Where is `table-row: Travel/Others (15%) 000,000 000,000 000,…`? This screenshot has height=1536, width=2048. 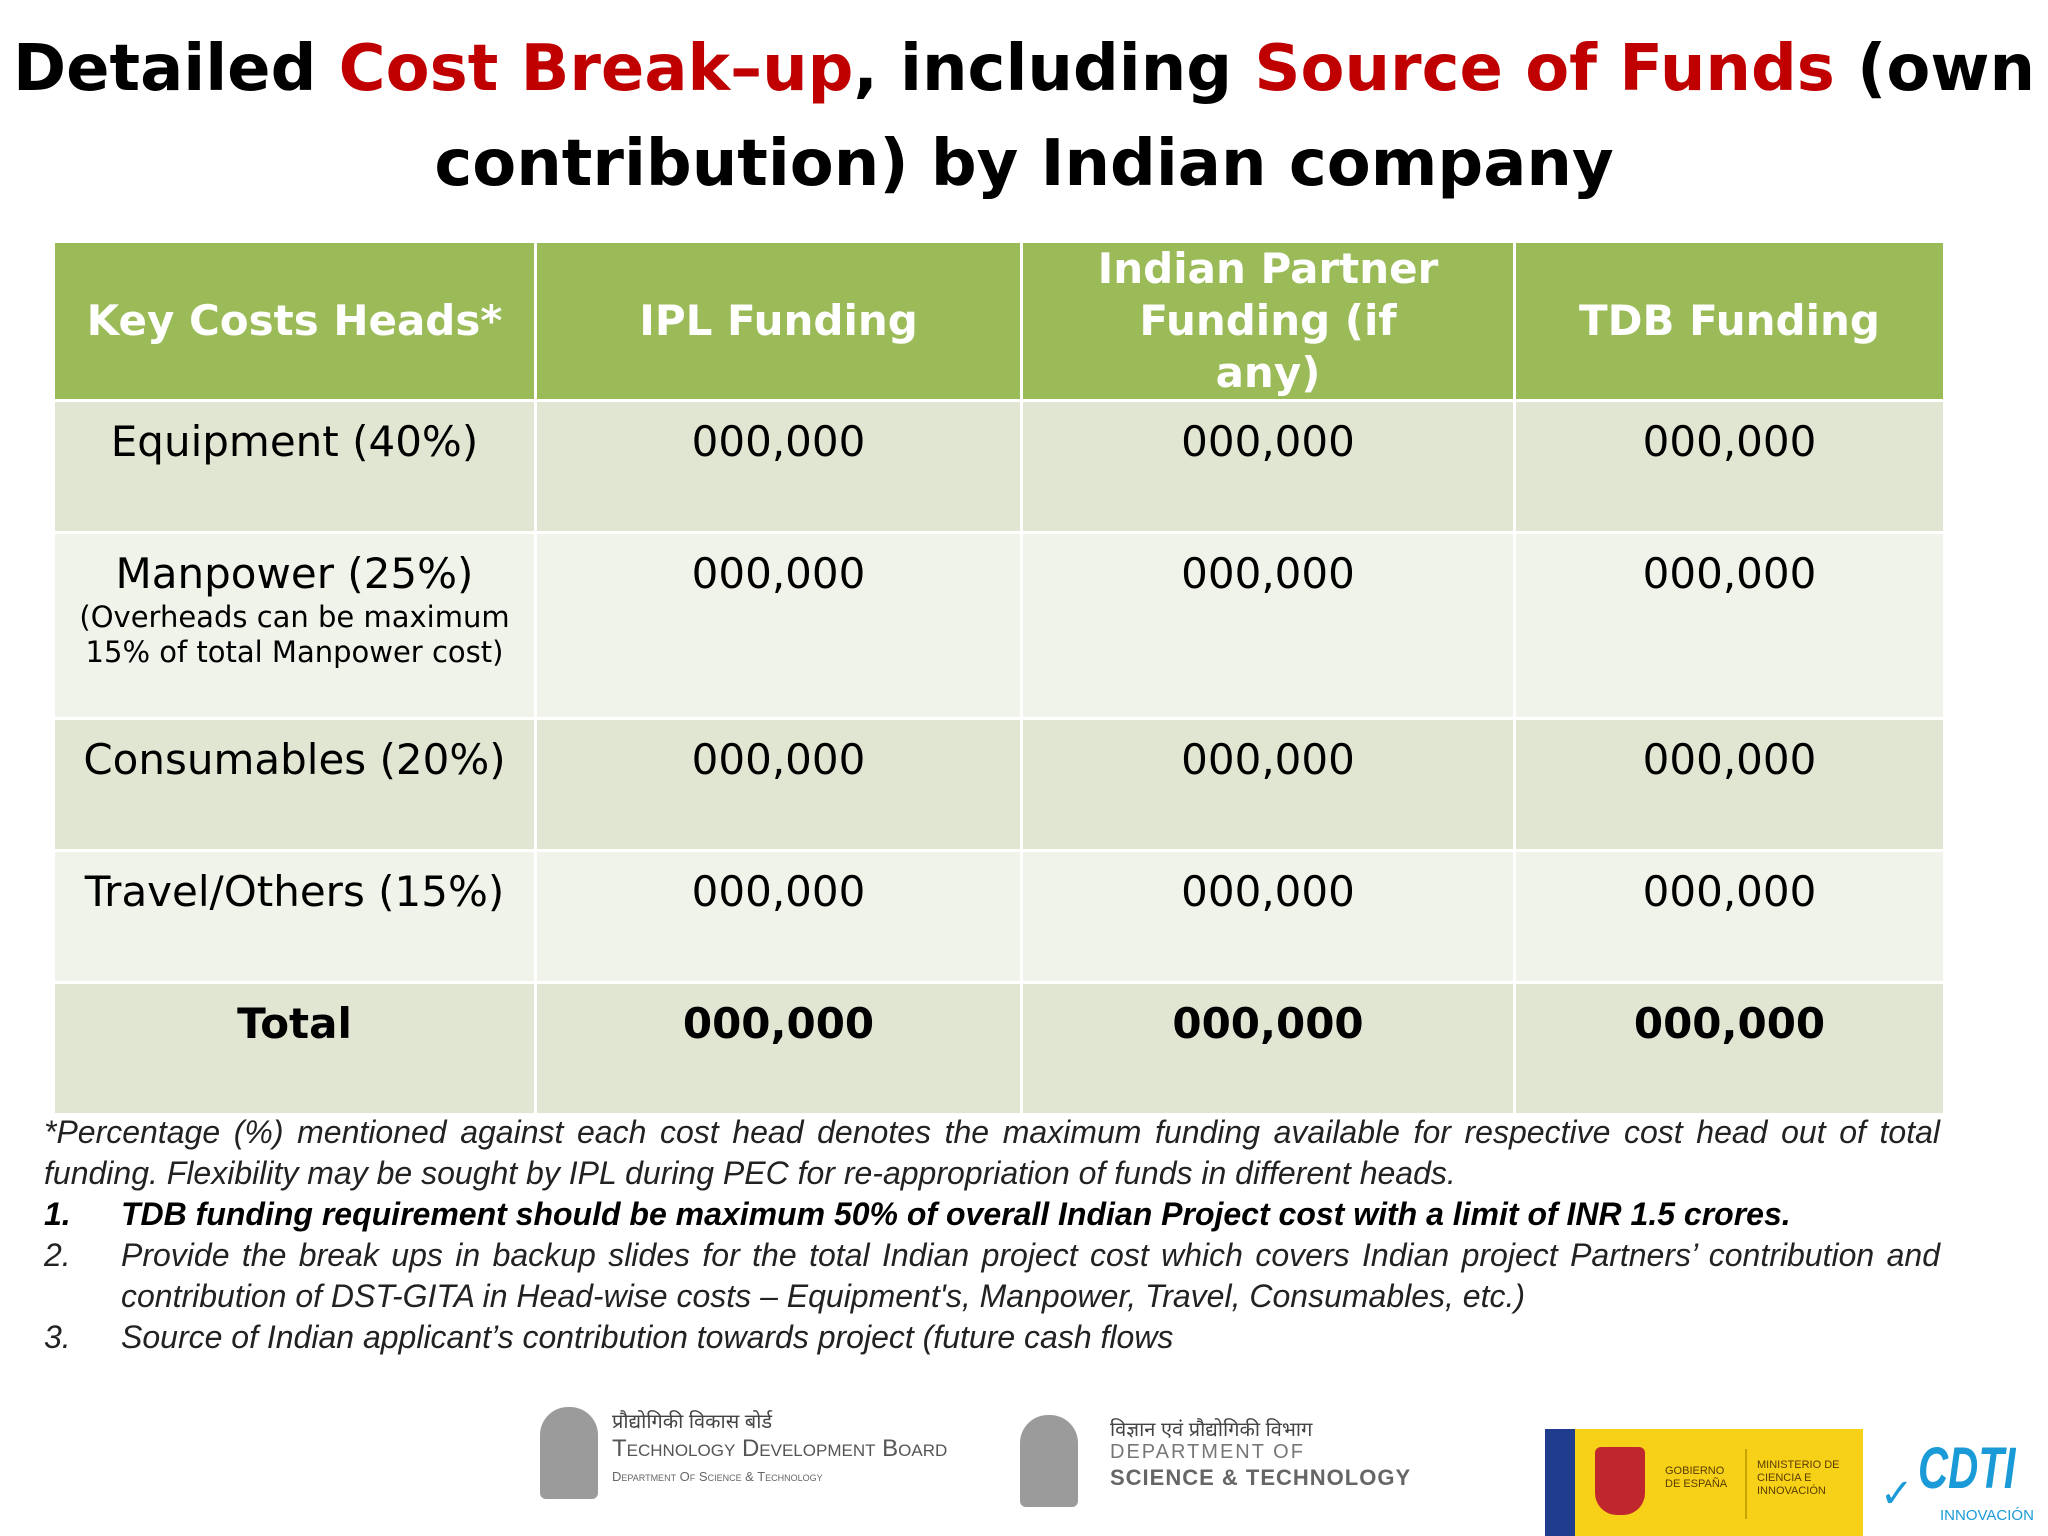 table-row: Travel/Others (15%) 000,000 000,000 000,… is located at coordinates (999, 916).